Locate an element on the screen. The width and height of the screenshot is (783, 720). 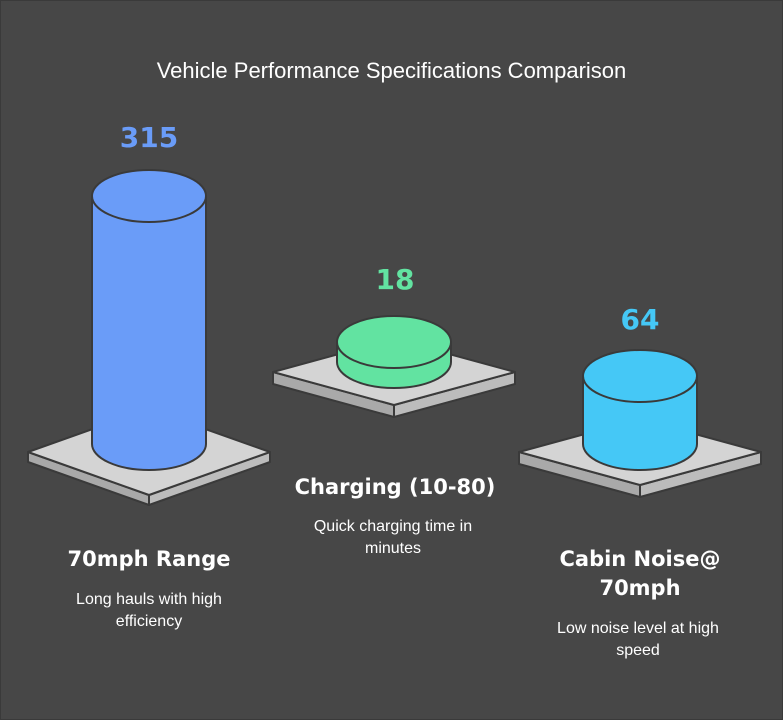
category-label-charging: Charging (10-80) is located at coordinates (395, 487).